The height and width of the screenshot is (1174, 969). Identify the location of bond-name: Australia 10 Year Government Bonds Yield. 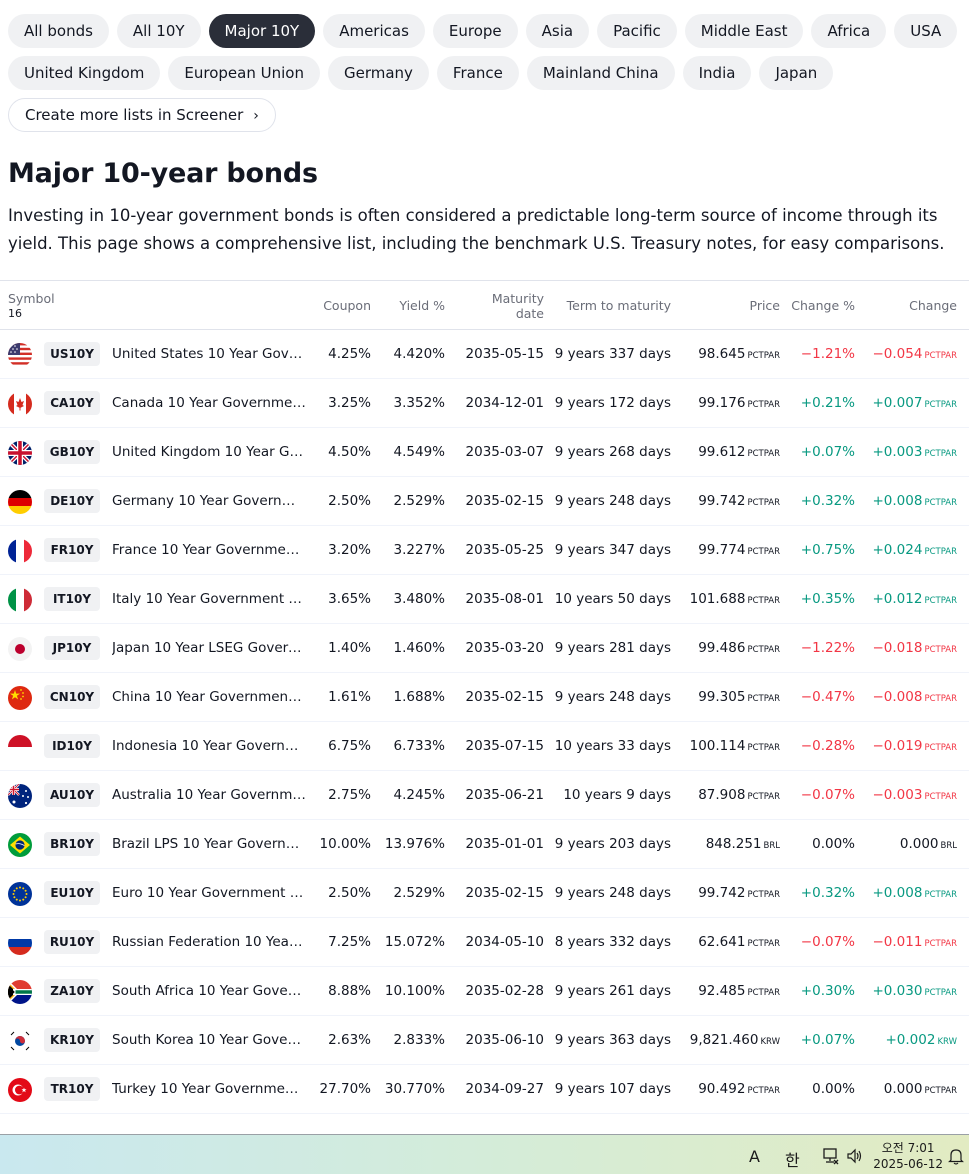
(209, 795).